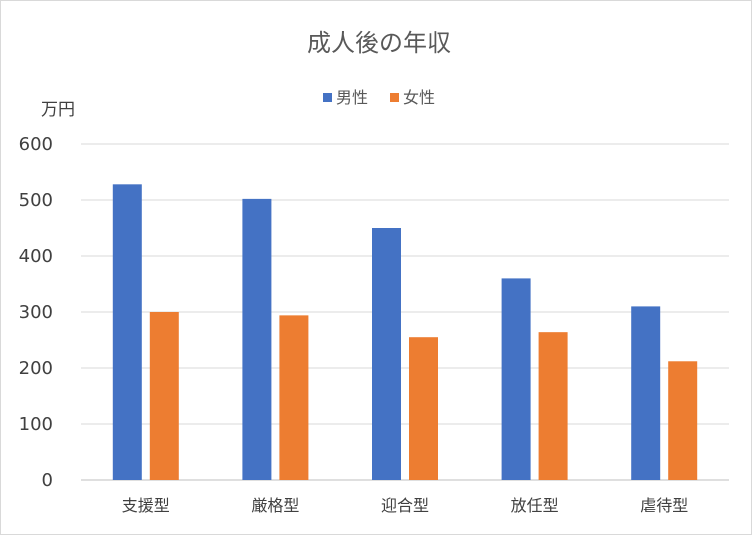 The width and height of the screenshot is (752, 536). What do you see at coordinates (419, 97) in the screenshot?
I see `legend-label: 女性` at bounding box center [419, 97].